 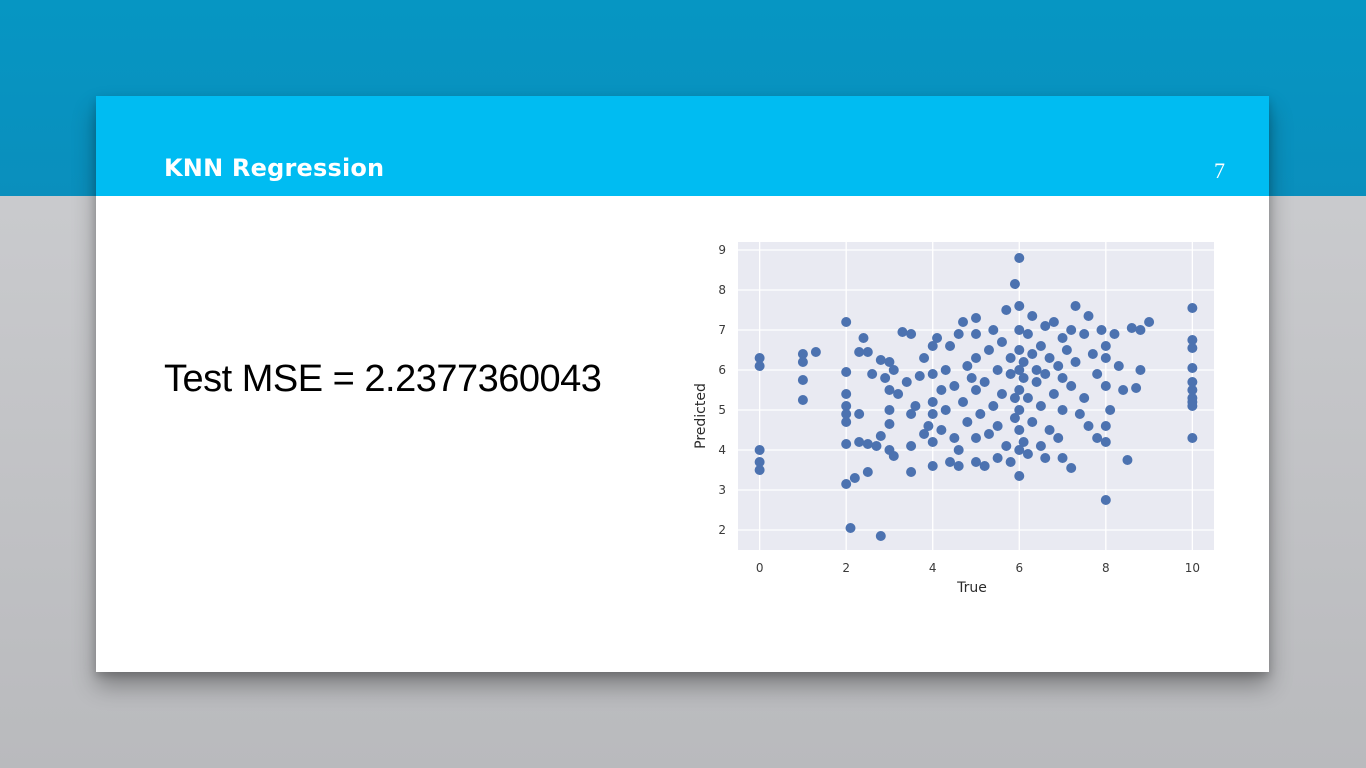 What do you see at coordinates (383, 379) in the screenshot?
I see `test-mse-text: Test MSE = 2.2377360043` at bounding box center [383, 379].